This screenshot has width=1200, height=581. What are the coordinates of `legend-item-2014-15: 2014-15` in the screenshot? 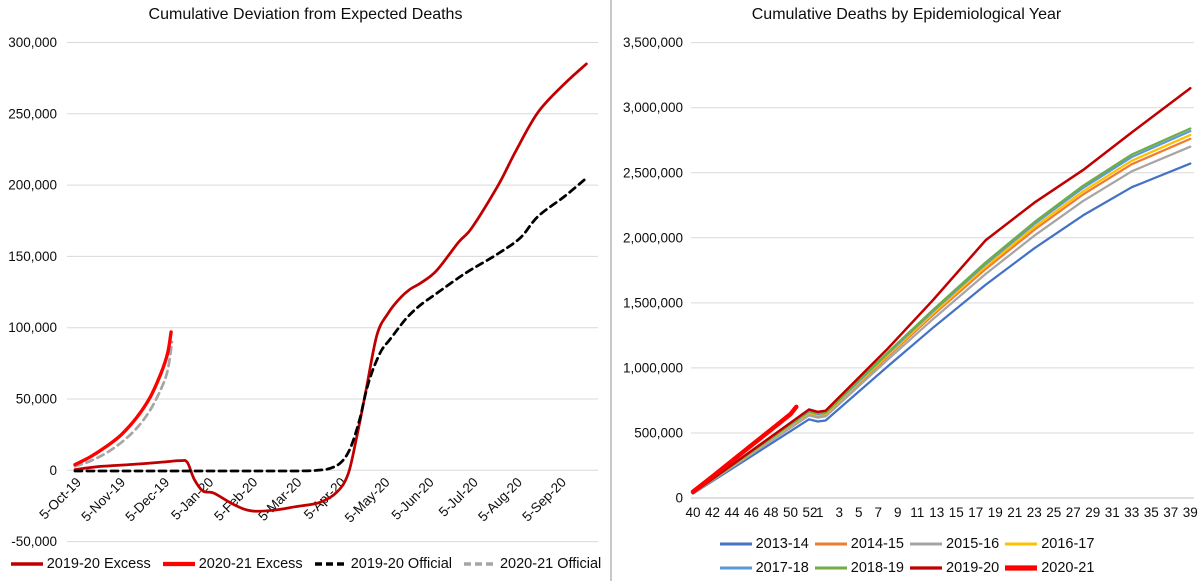 It's located at (859, 544).